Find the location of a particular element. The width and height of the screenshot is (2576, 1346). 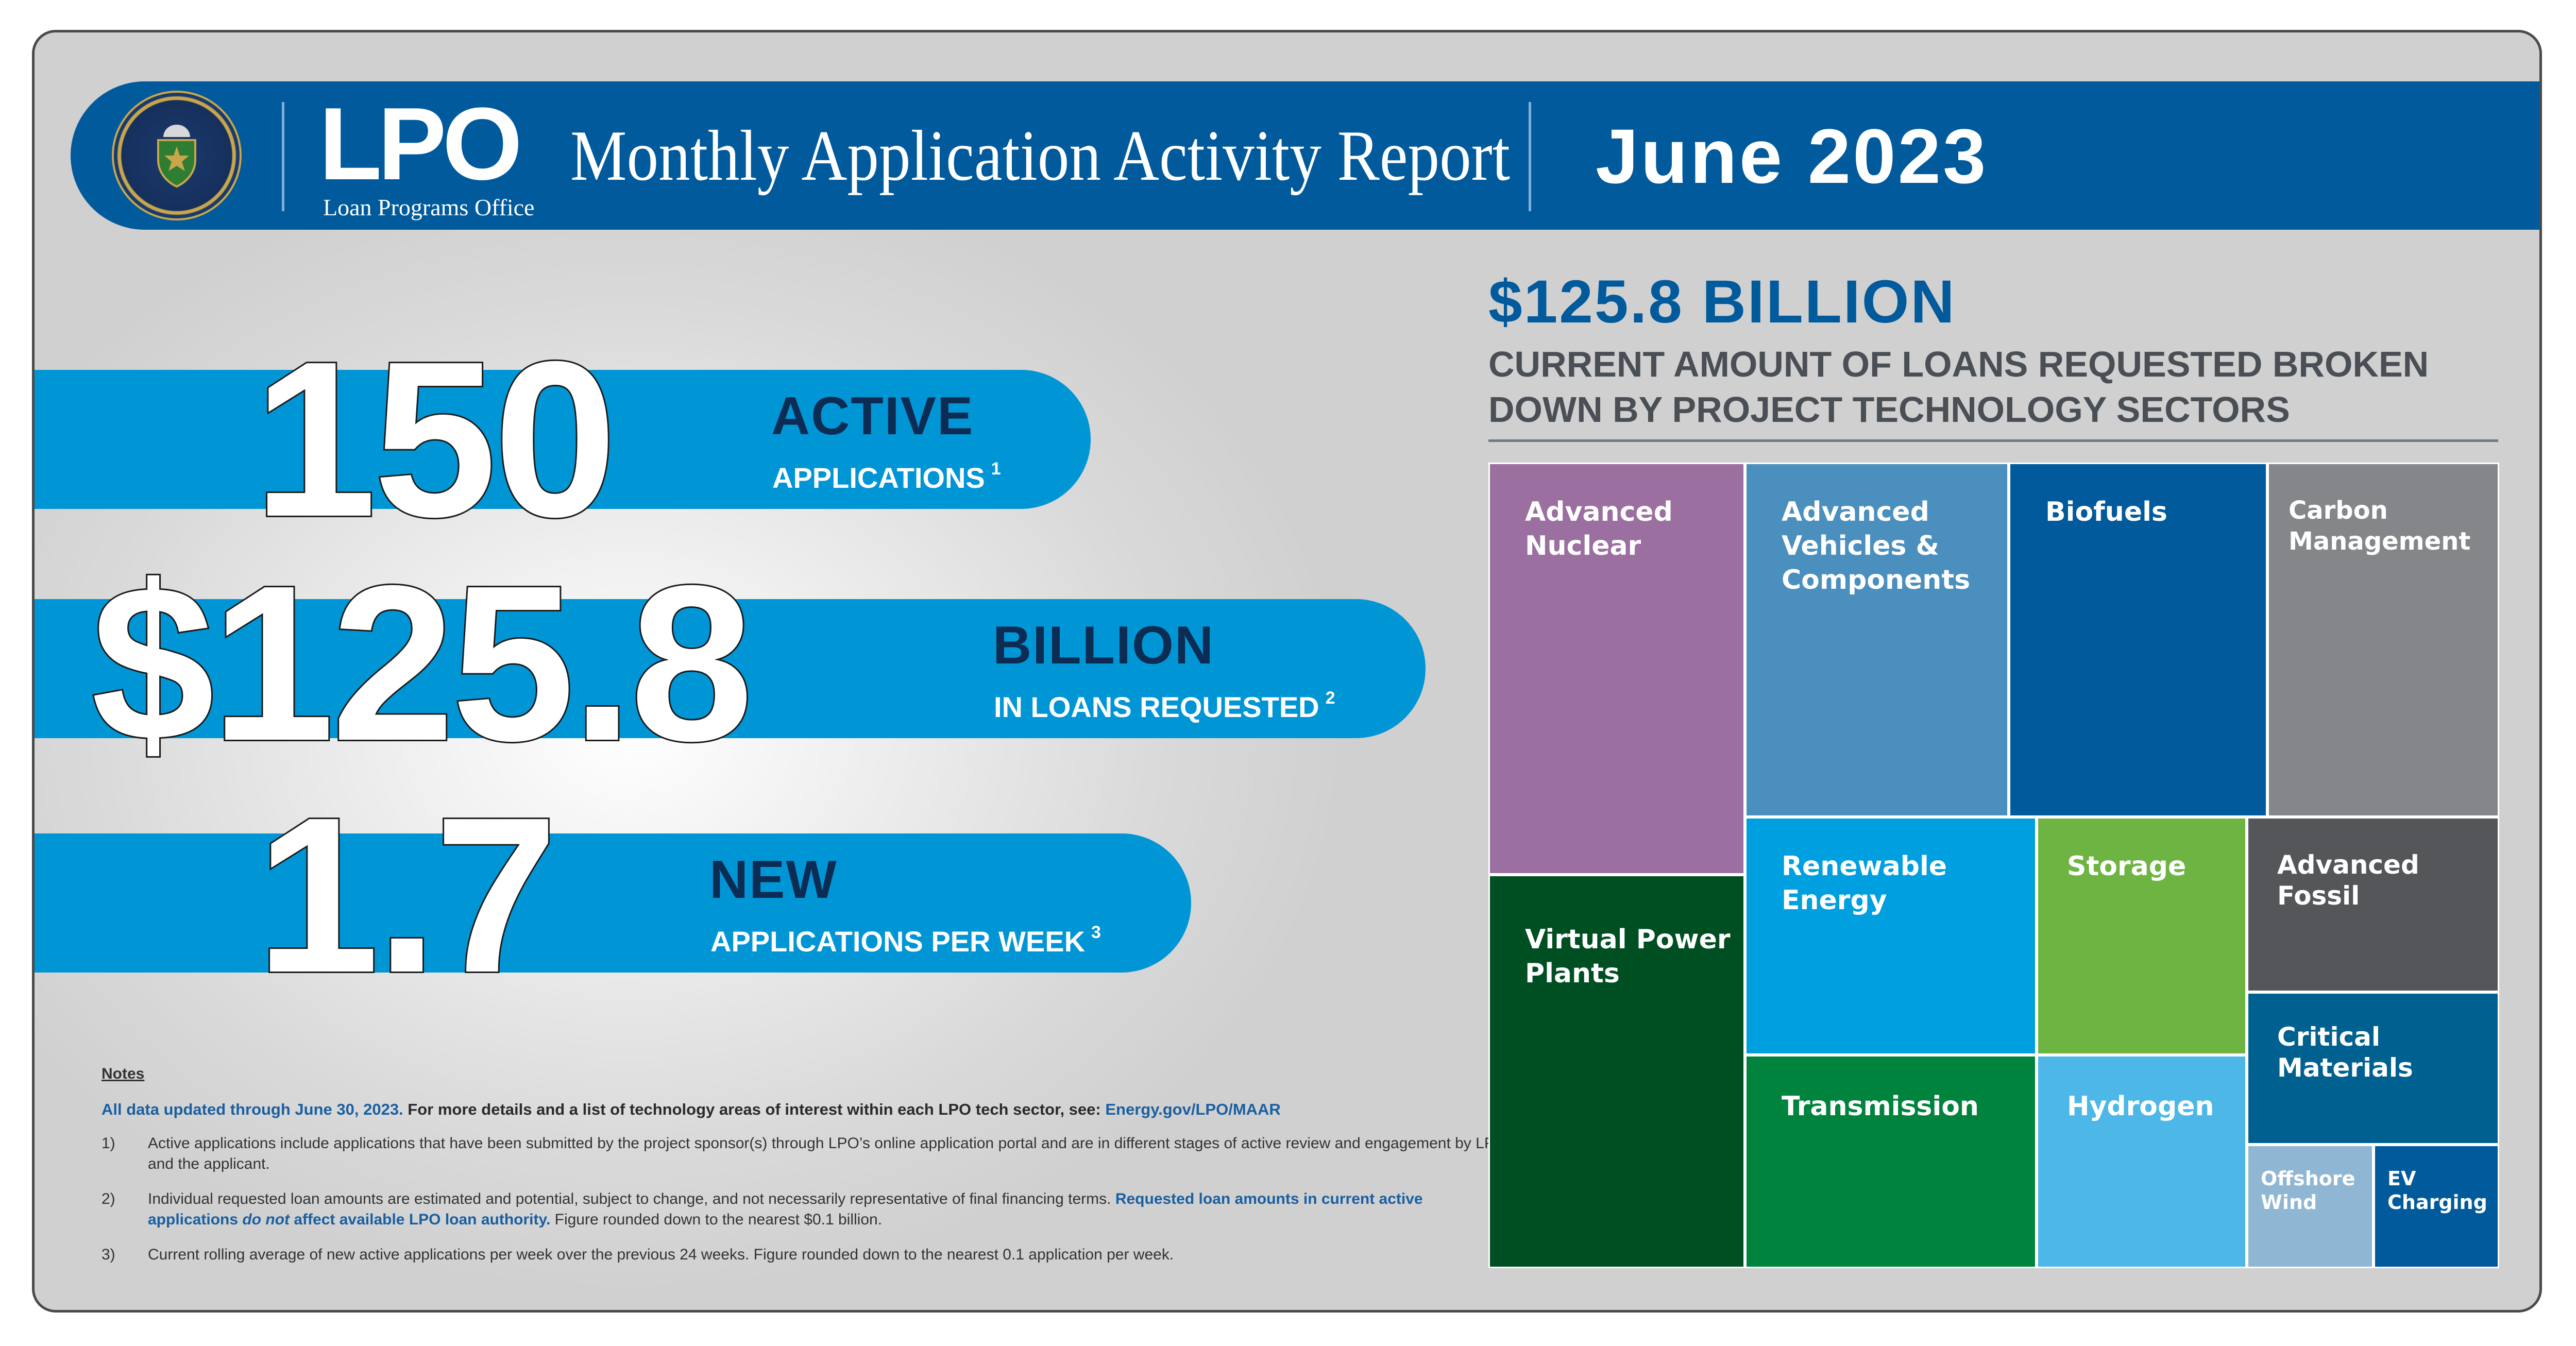

tile-biofuels: Biofuels is located at coordinates (2138, 640).